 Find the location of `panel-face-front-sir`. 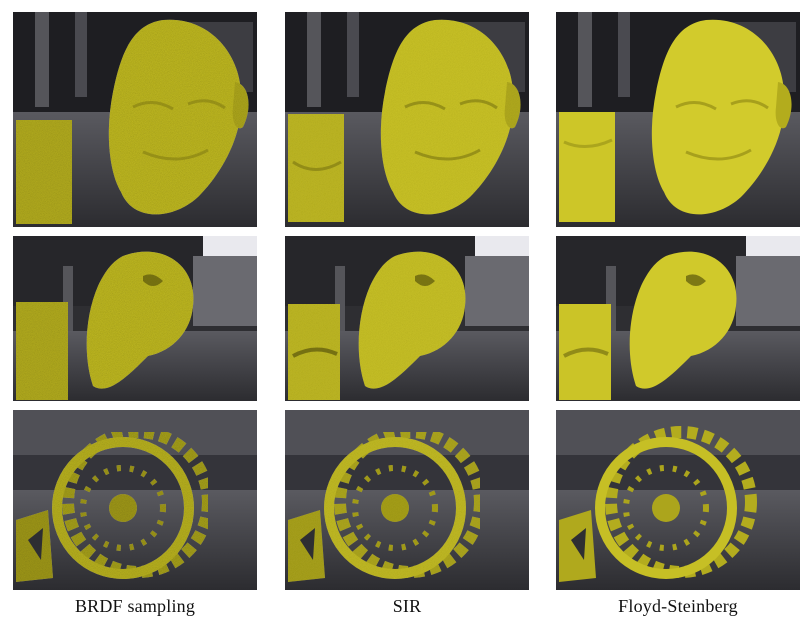

panel-face-front-sir is located at coordinates (407, 119).